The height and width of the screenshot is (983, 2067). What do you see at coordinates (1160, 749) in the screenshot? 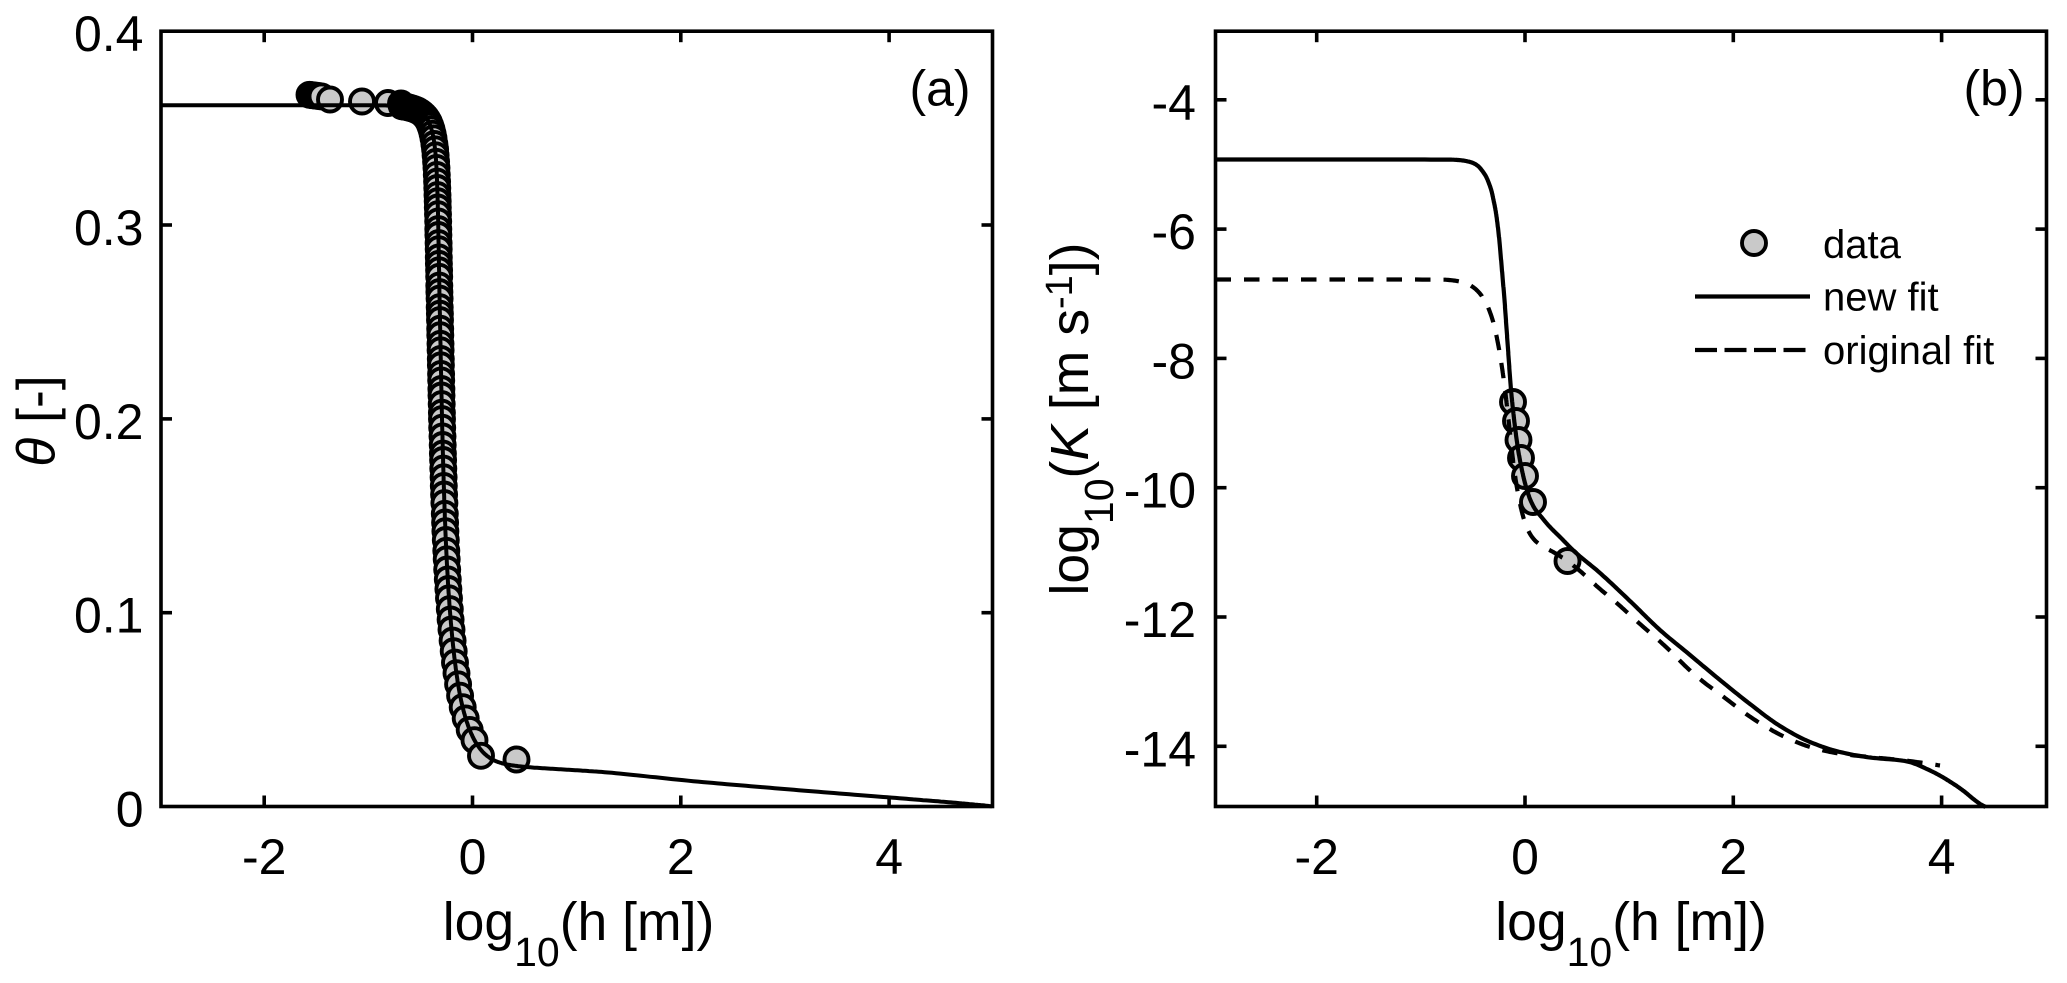
I see `svg-text: -14` at bounding box center [1160, 749].